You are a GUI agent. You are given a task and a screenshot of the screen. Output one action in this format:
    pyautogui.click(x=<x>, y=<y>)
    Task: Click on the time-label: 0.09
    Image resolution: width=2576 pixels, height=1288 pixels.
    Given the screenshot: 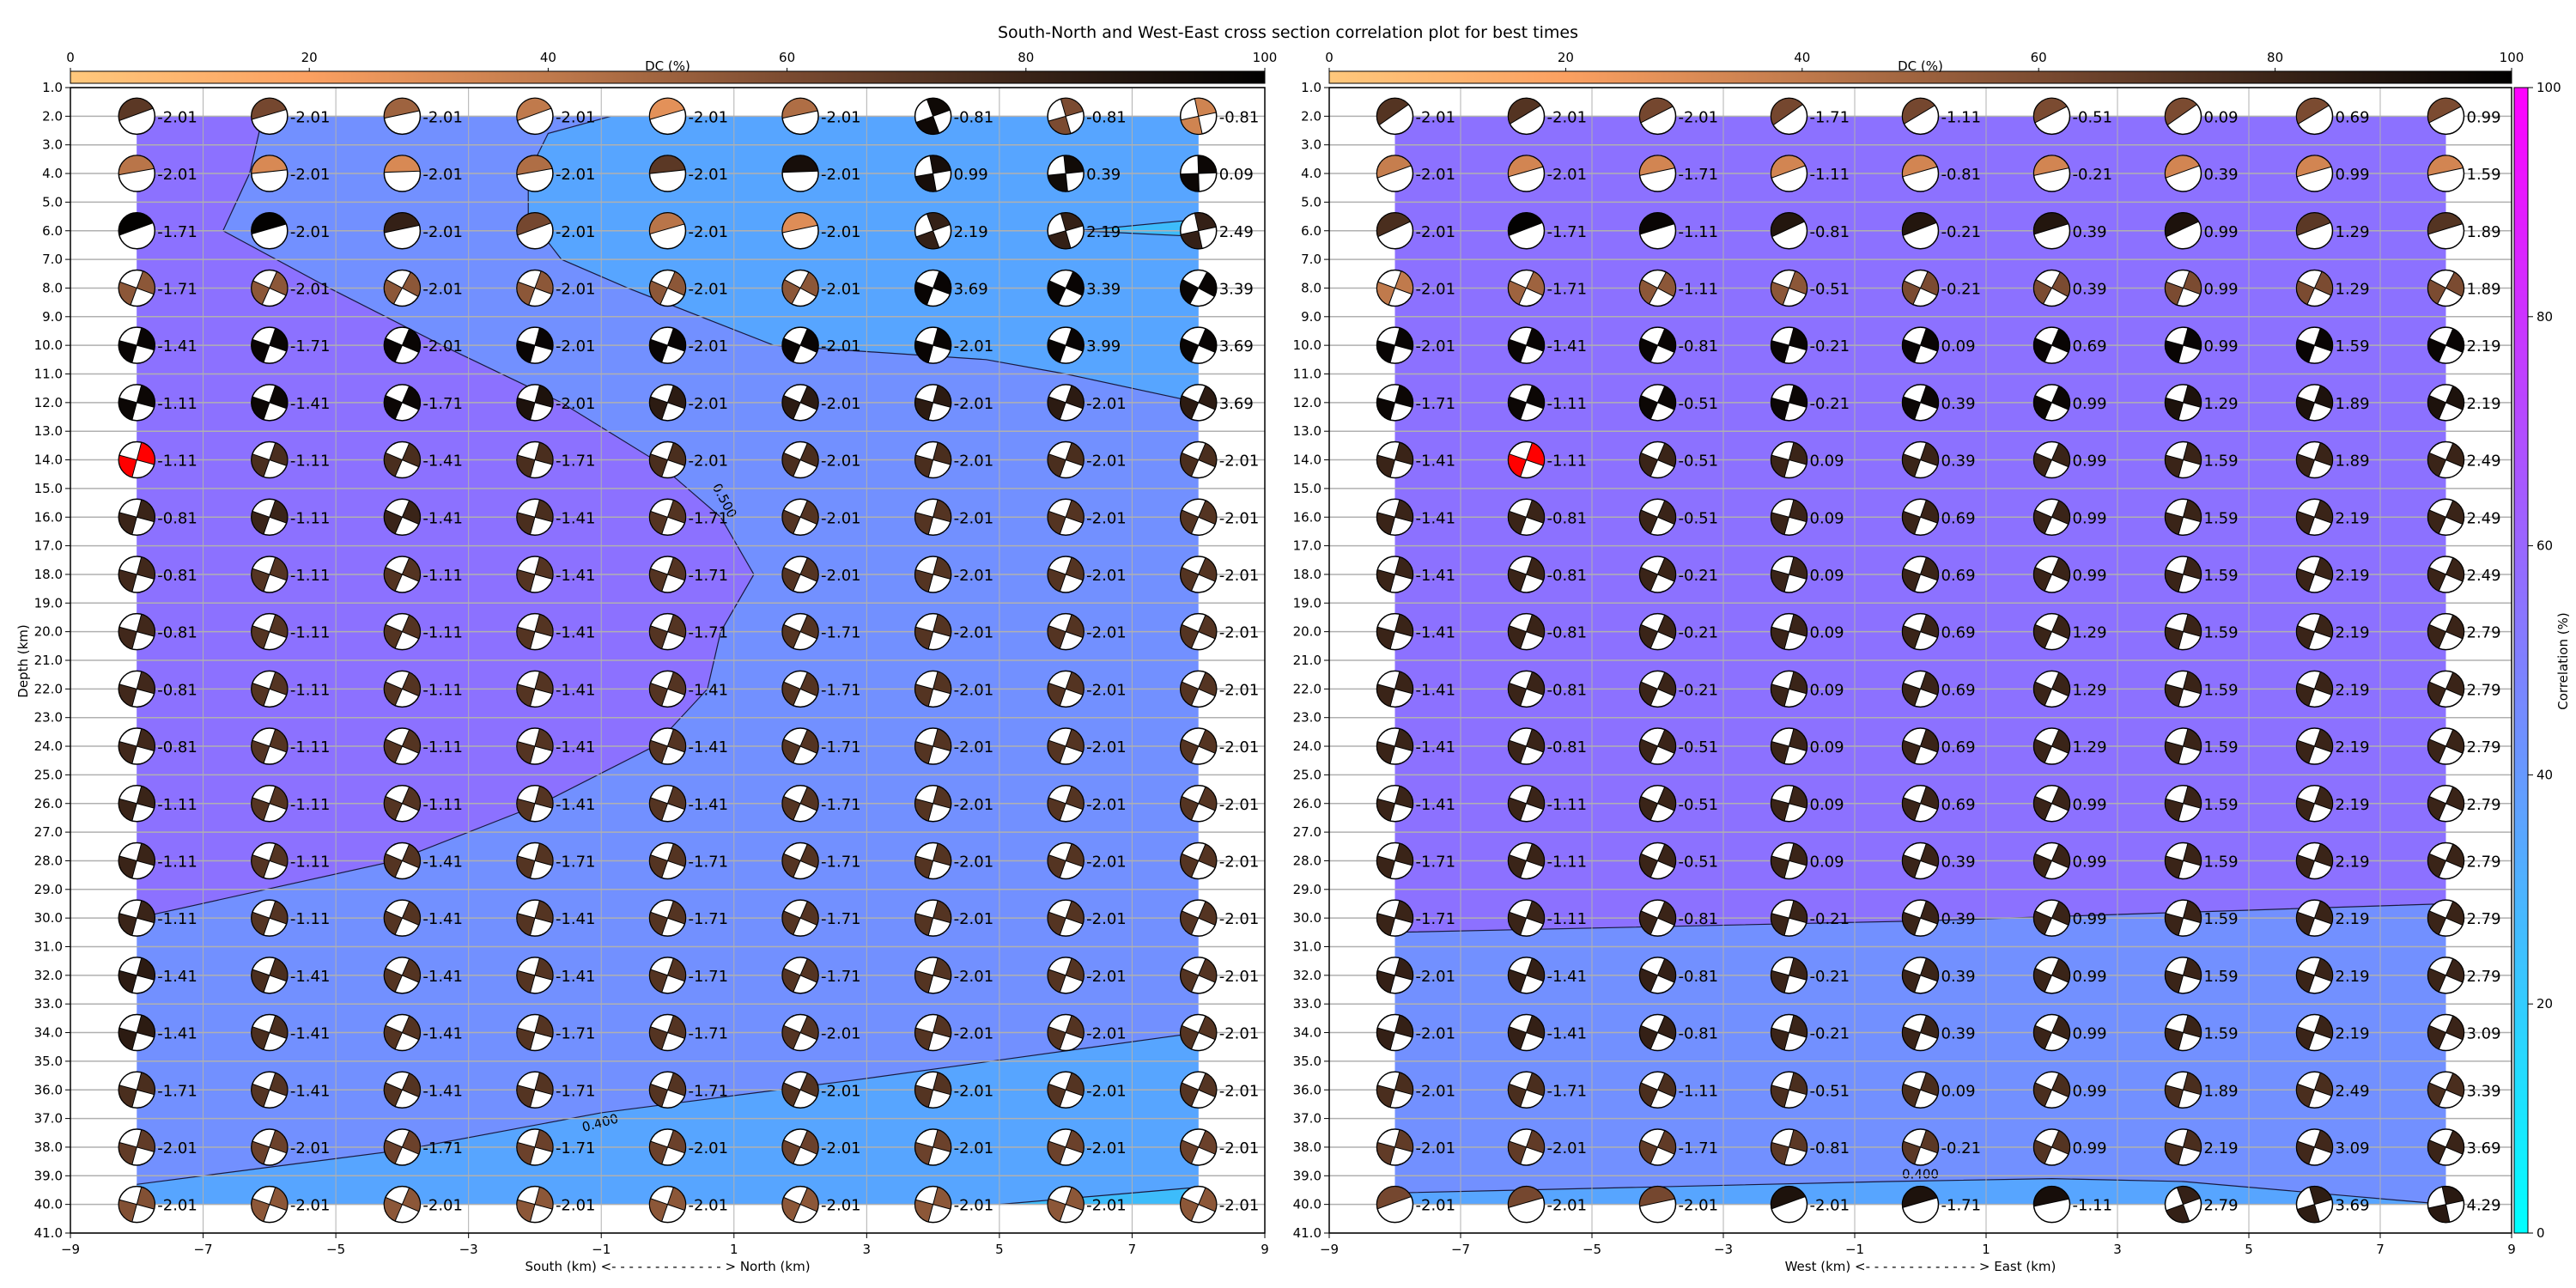 What is the action you would take?
    pyautogui.click(x=1827, y=690)
    